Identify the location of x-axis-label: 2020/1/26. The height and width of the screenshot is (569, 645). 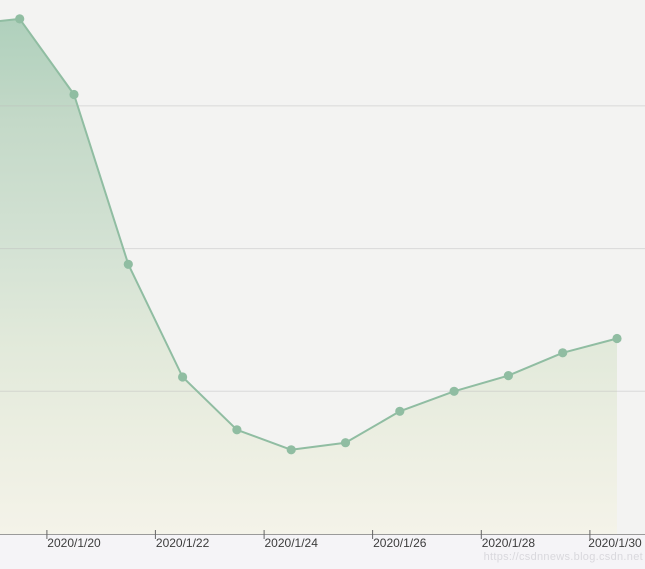
(400, 543).